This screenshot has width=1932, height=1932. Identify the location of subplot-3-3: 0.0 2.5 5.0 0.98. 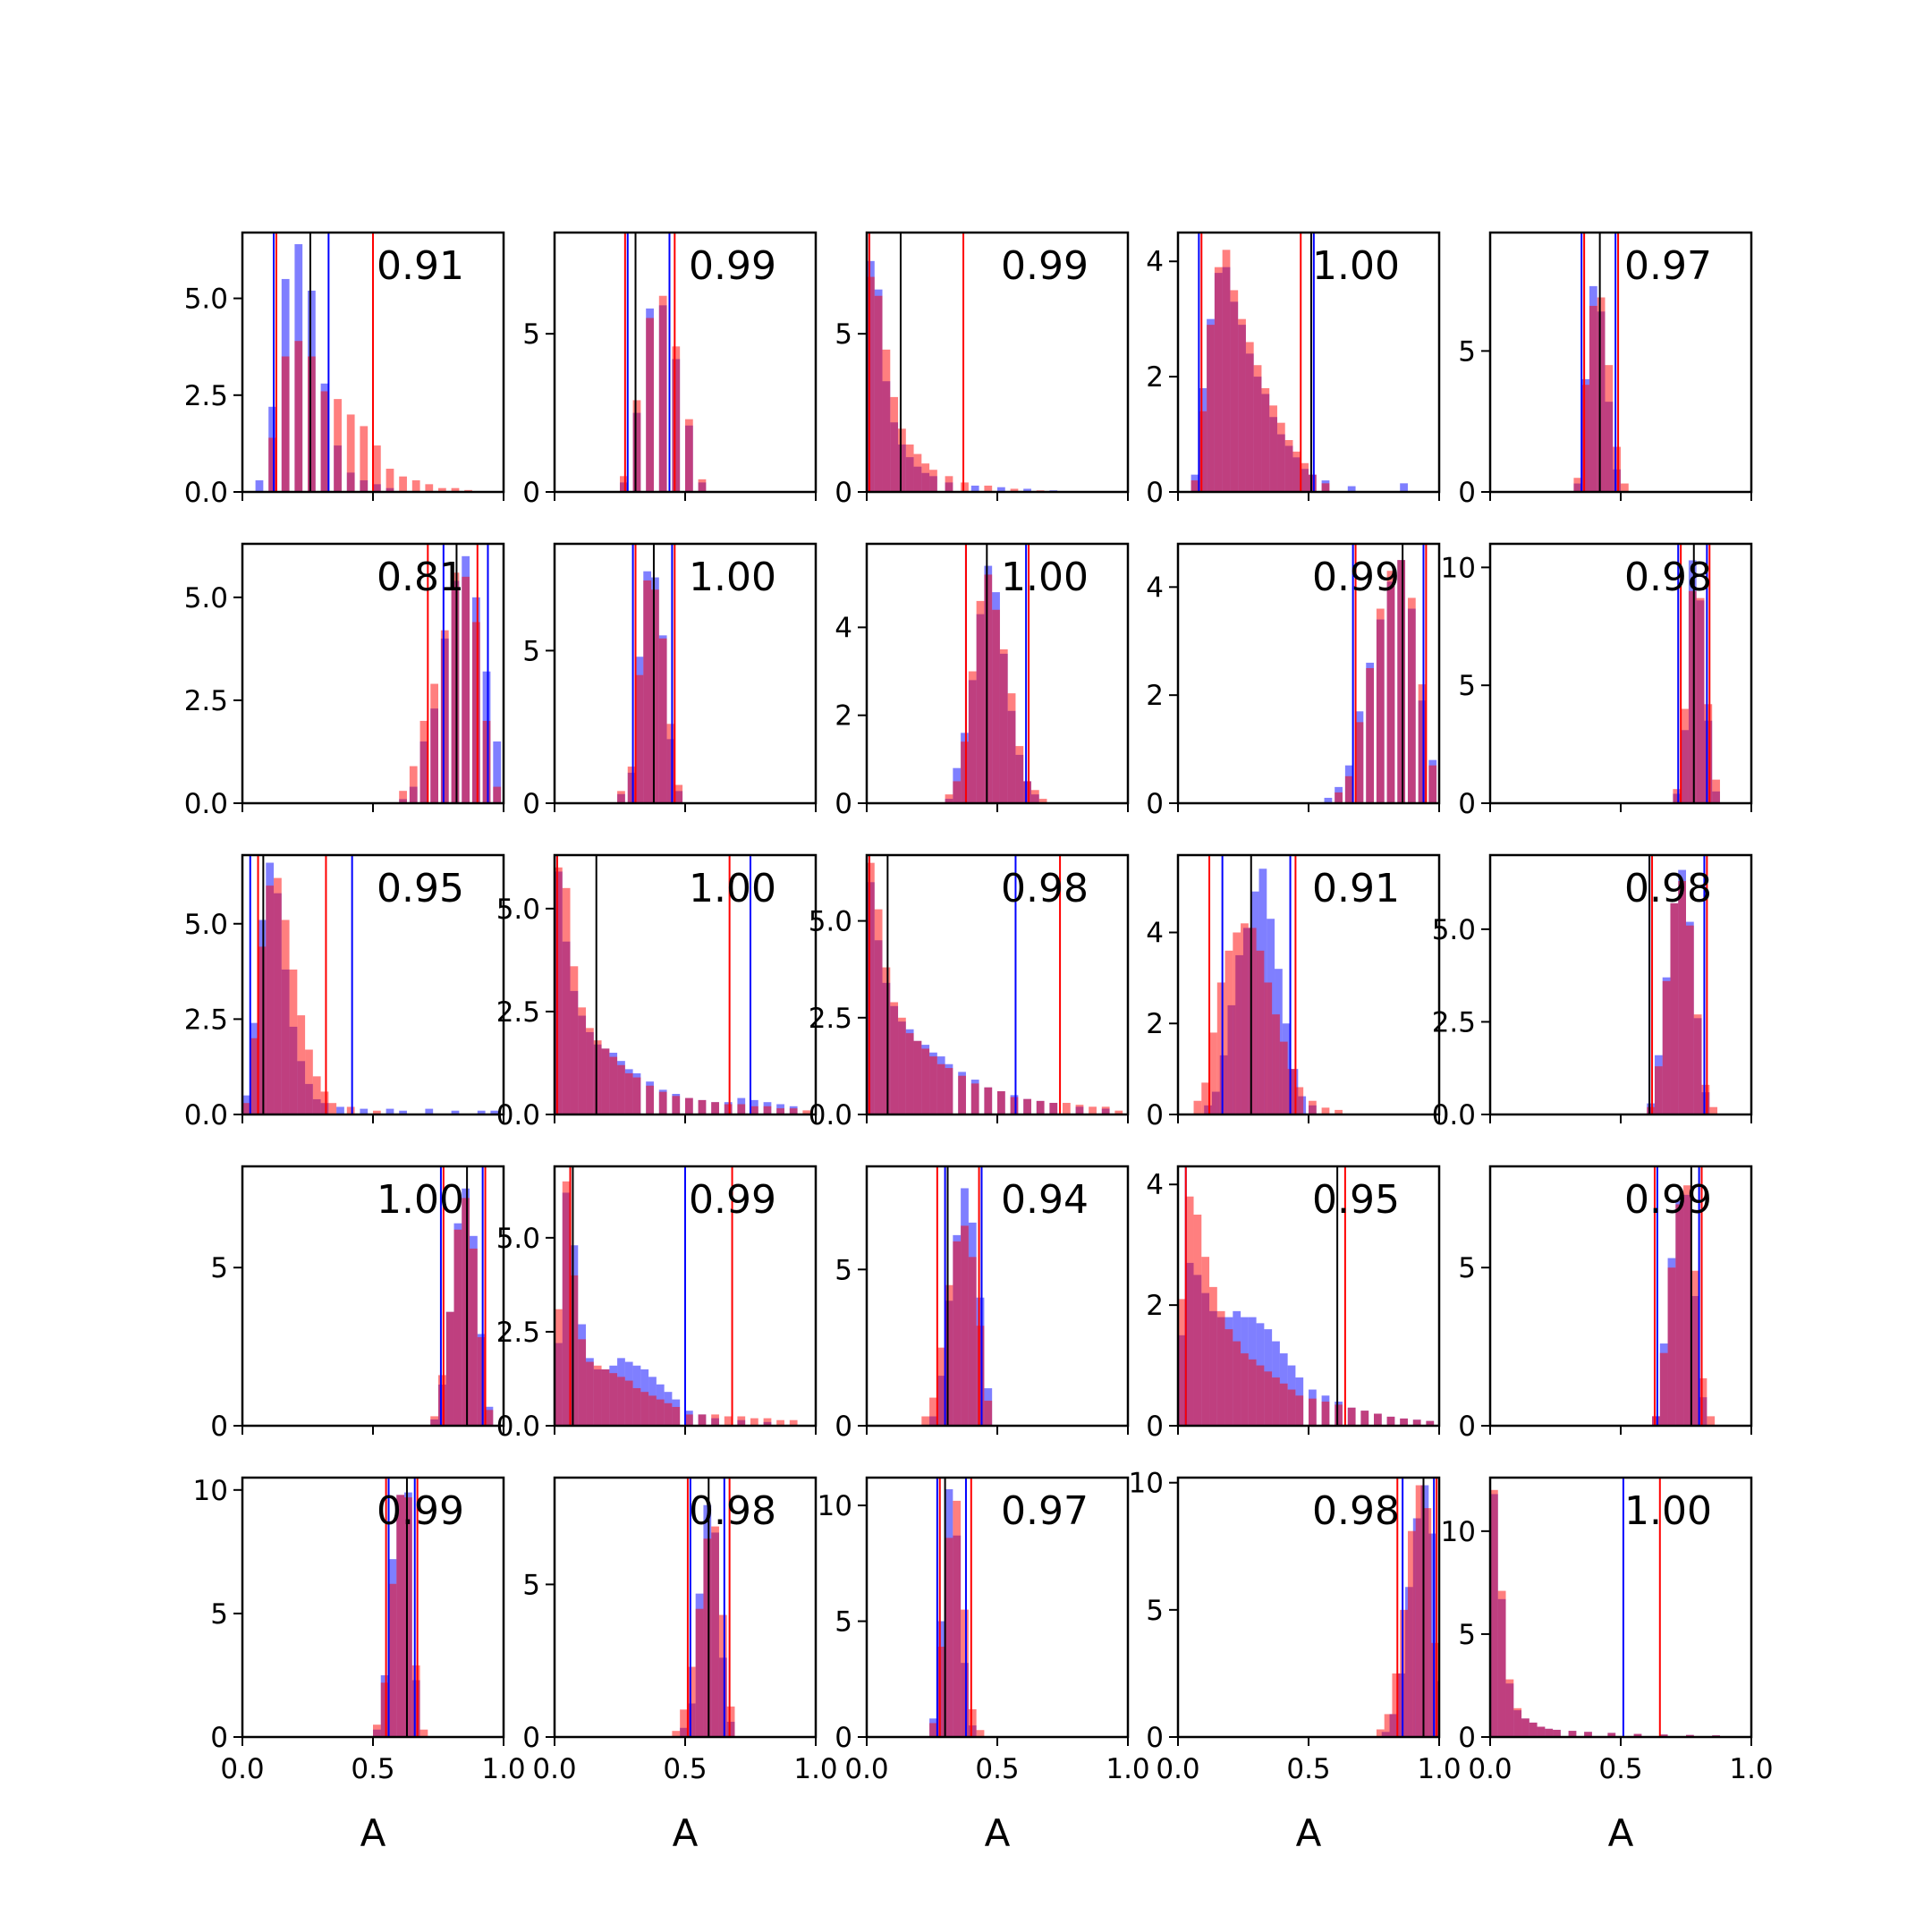
(969, 992).